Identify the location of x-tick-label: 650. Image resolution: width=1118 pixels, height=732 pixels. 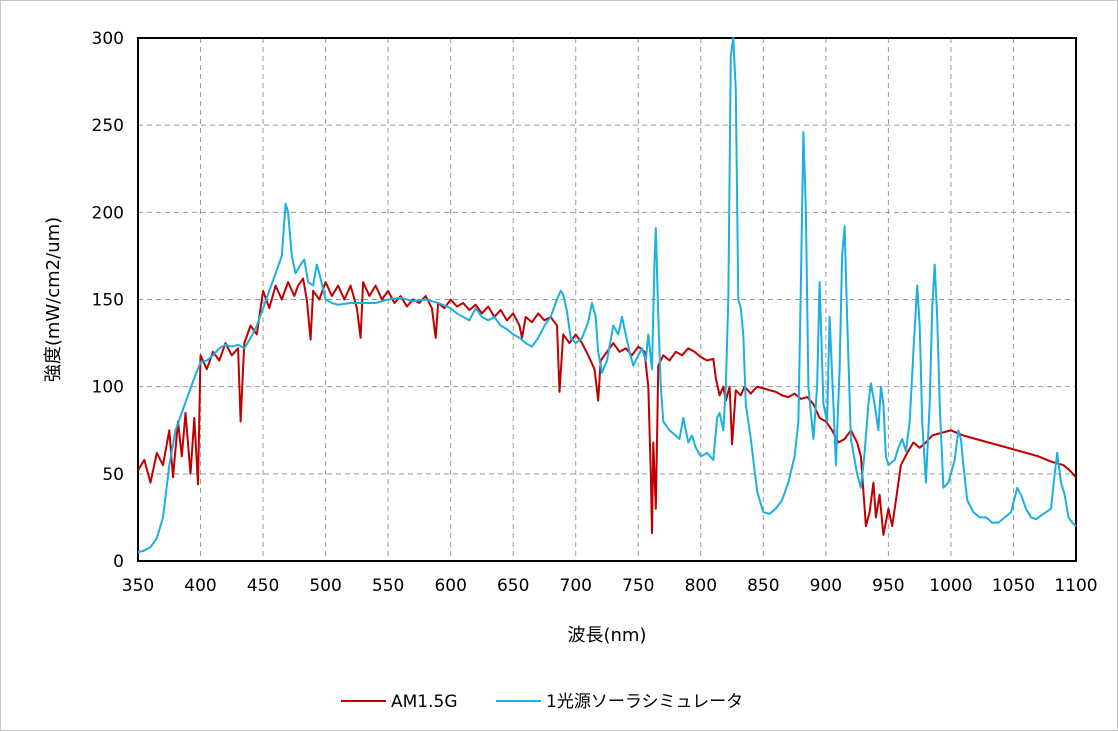
(513, 586).